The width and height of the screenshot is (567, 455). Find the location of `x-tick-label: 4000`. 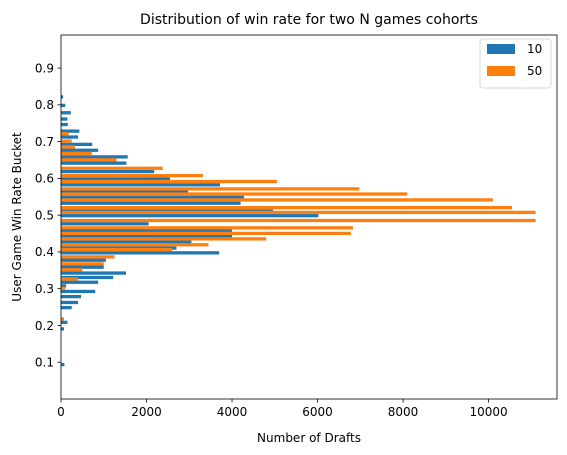

x-tick-label: 4000 is located at coordinates (232, 412).